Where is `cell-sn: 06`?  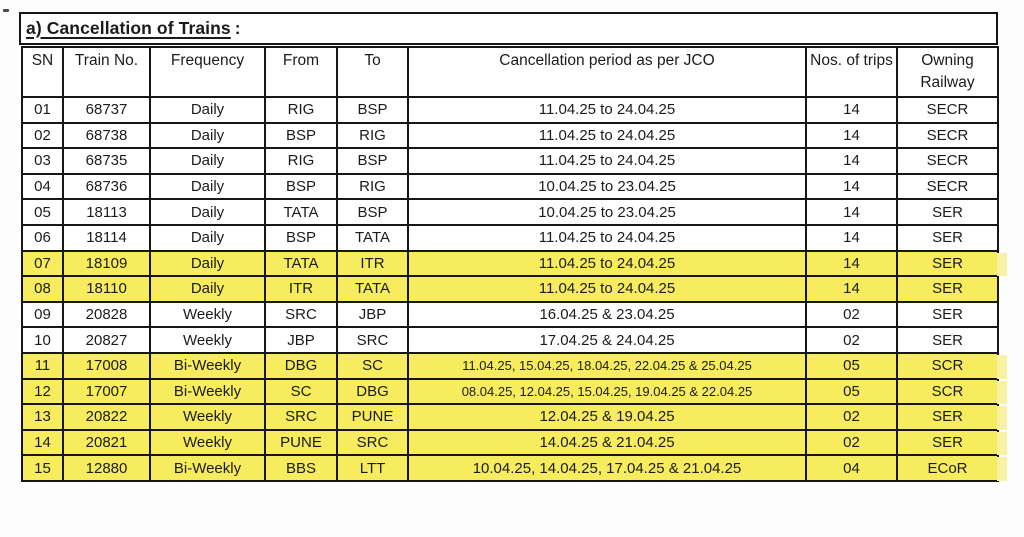 cell-sn: 06 is located at coordinates (42, 237).